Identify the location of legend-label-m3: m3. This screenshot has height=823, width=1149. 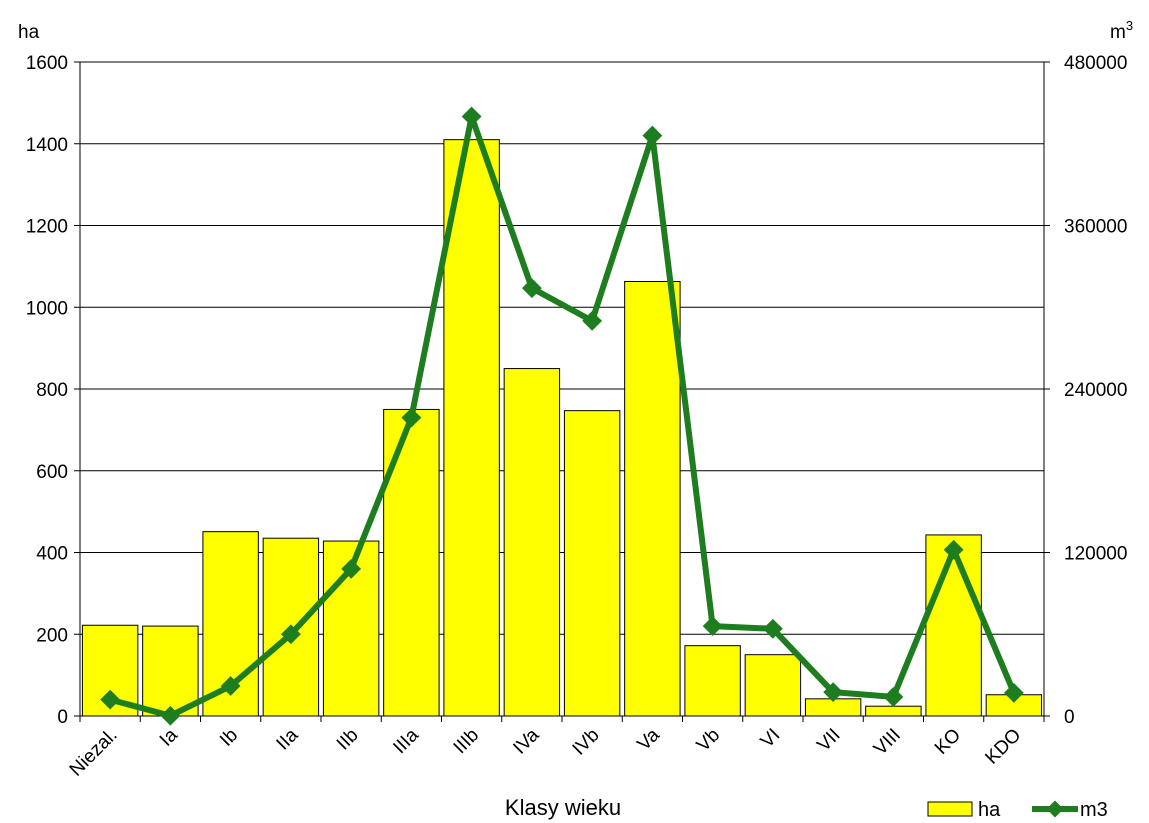
(1094, 810).